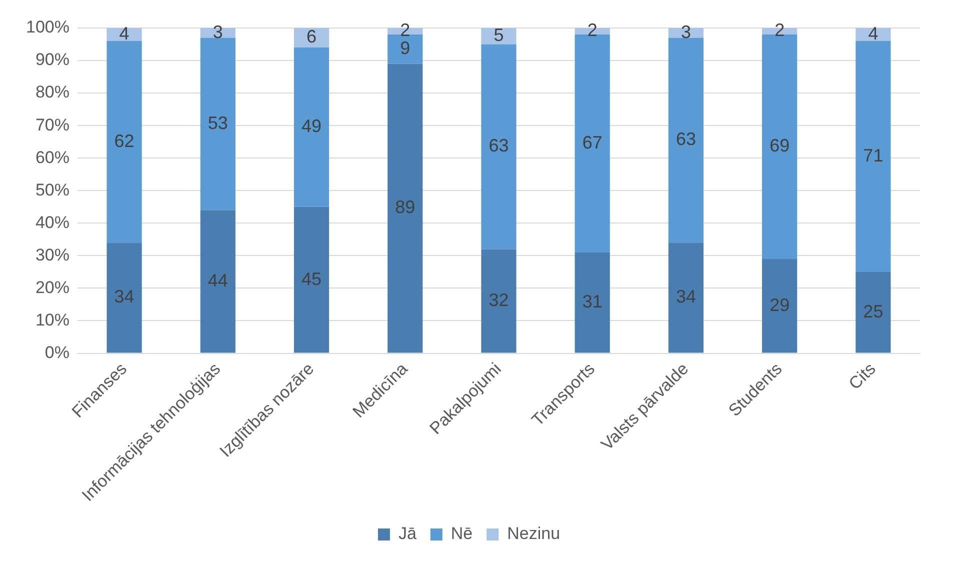  What do you see at coordinates (52, 287) in the screenshot?
I see `y-tick-label: 20%` at bounding box center [52, 287].